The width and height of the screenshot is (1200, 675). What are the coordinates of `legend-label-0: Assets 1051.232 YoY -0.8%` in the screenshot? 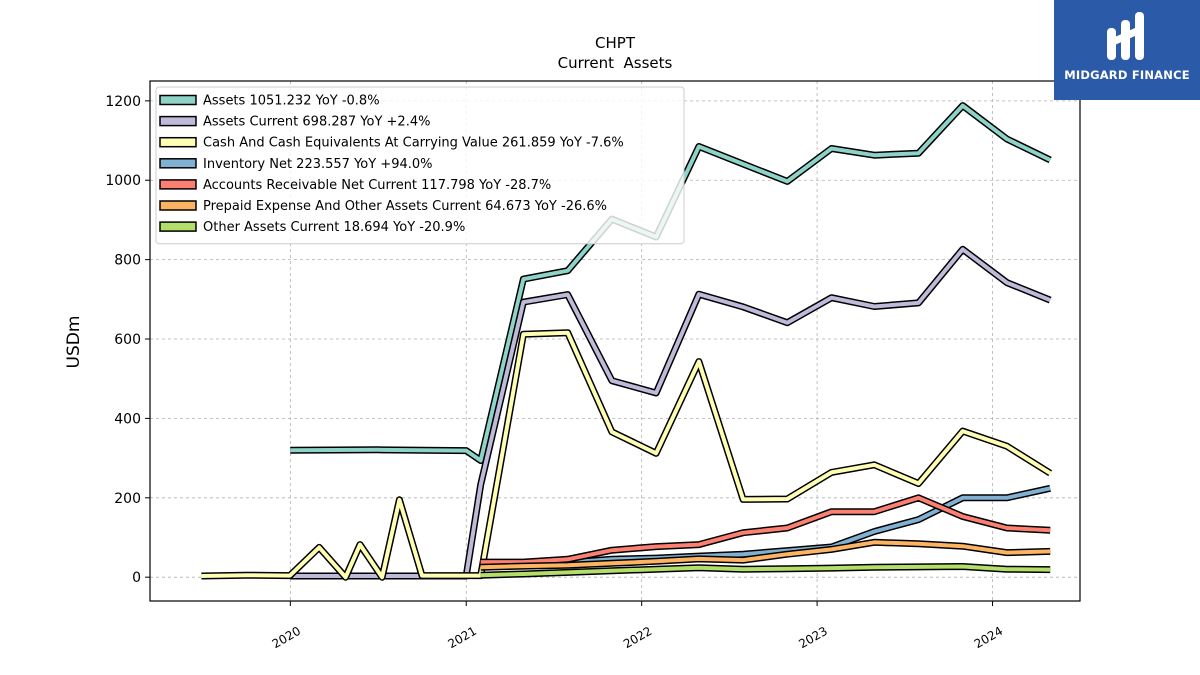 It's located at (291, 101).